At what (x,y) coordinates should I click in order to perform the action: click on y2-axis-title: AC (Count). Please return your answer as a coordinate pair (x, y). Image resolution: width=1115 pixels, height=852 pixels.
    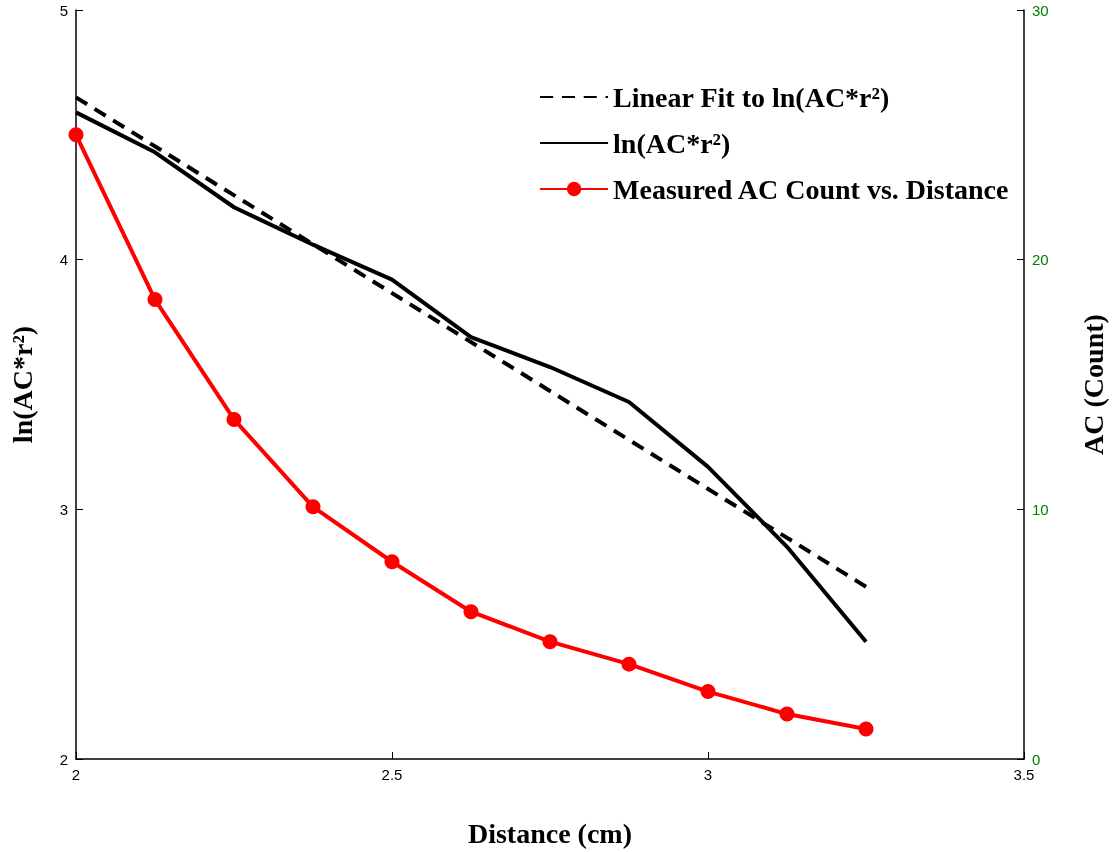
    Looking at the image, I should click on (1093, 384).